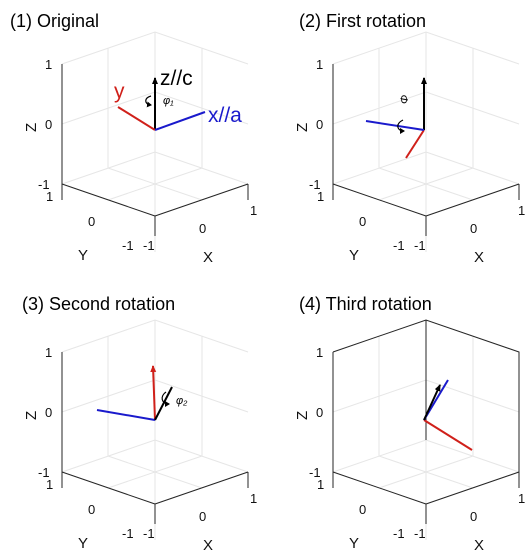 This screenshot has height=553, width=531. I want to click on angle-annotation: Φ, so click(405, 99).